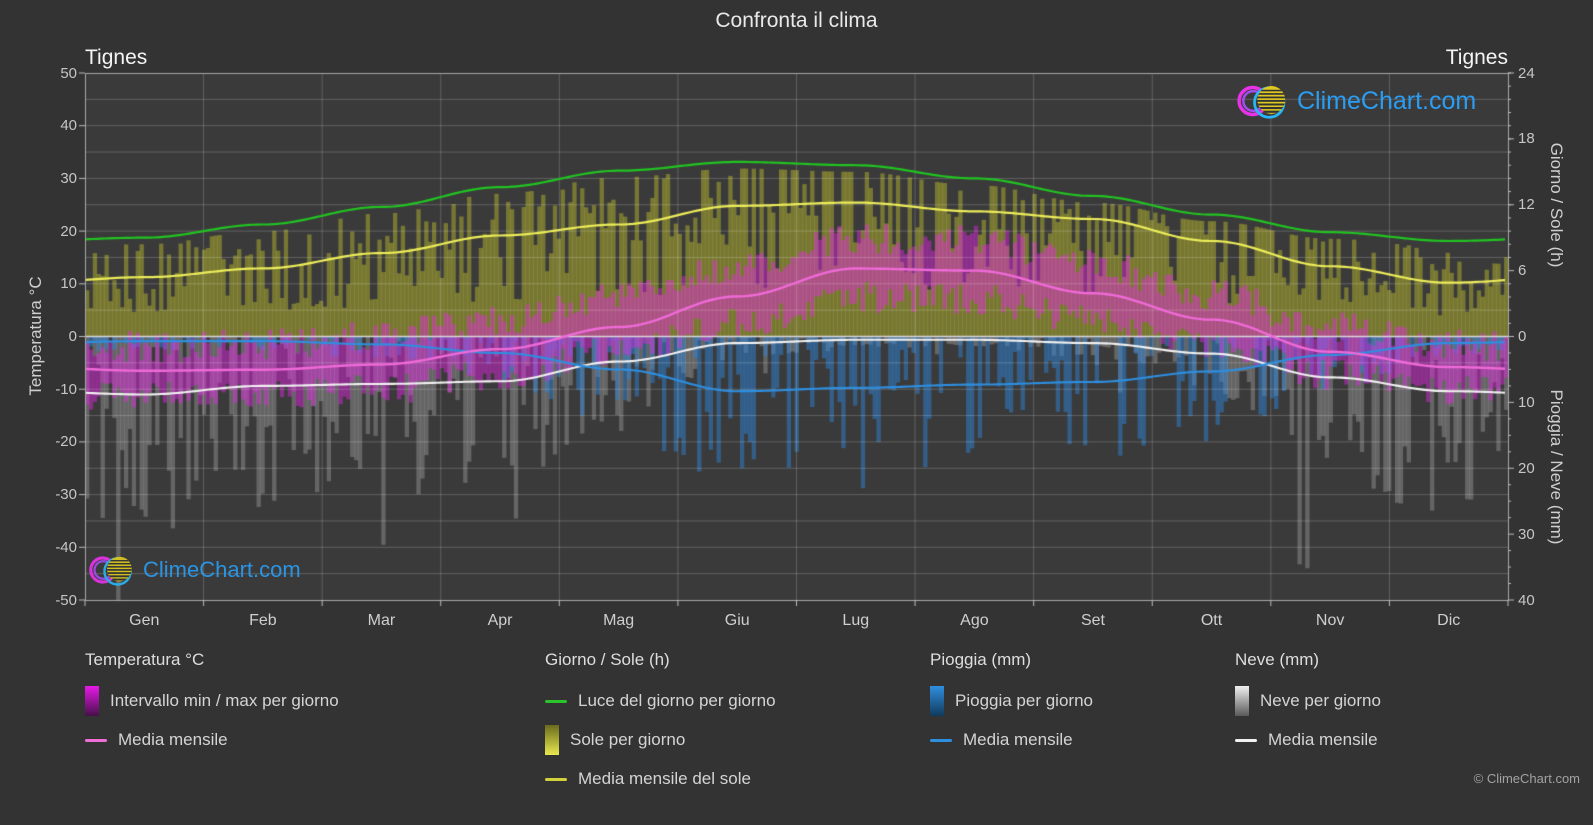  I want to click on legend-item: Neve per giorno, so click(1308, 701).